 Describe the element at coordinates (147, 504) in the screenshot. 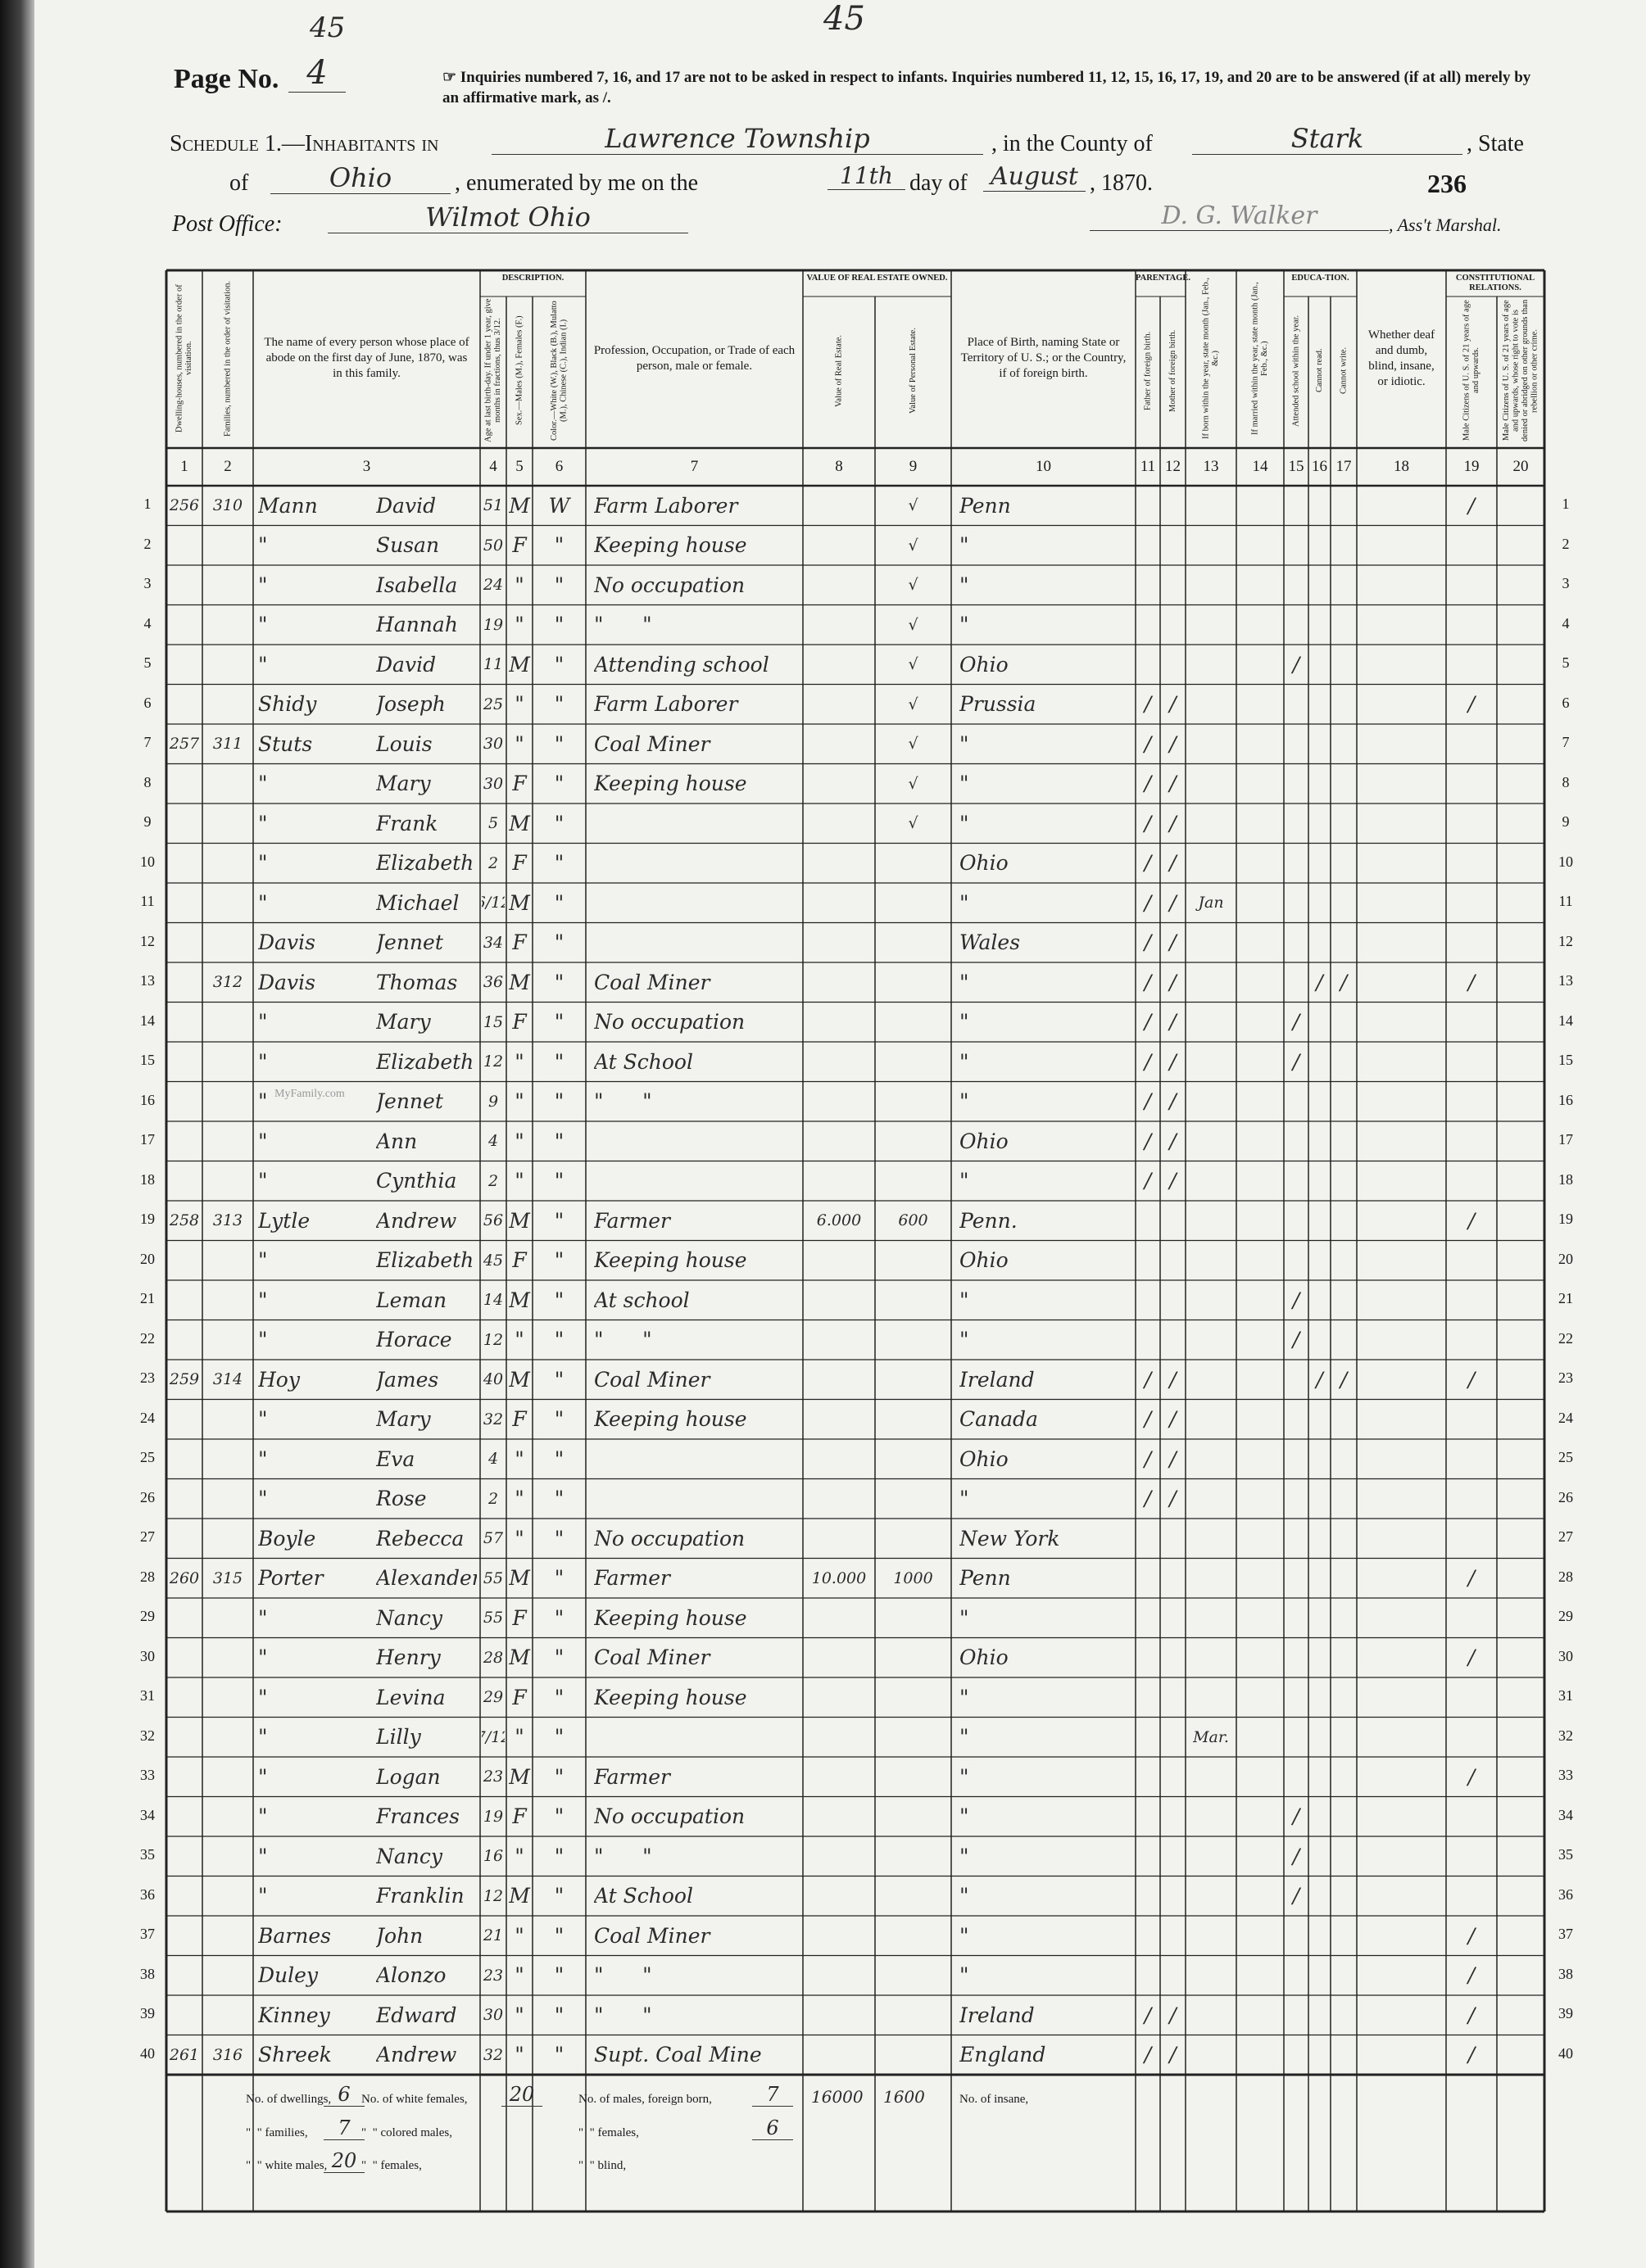

I see `line-number: 1` at that location.